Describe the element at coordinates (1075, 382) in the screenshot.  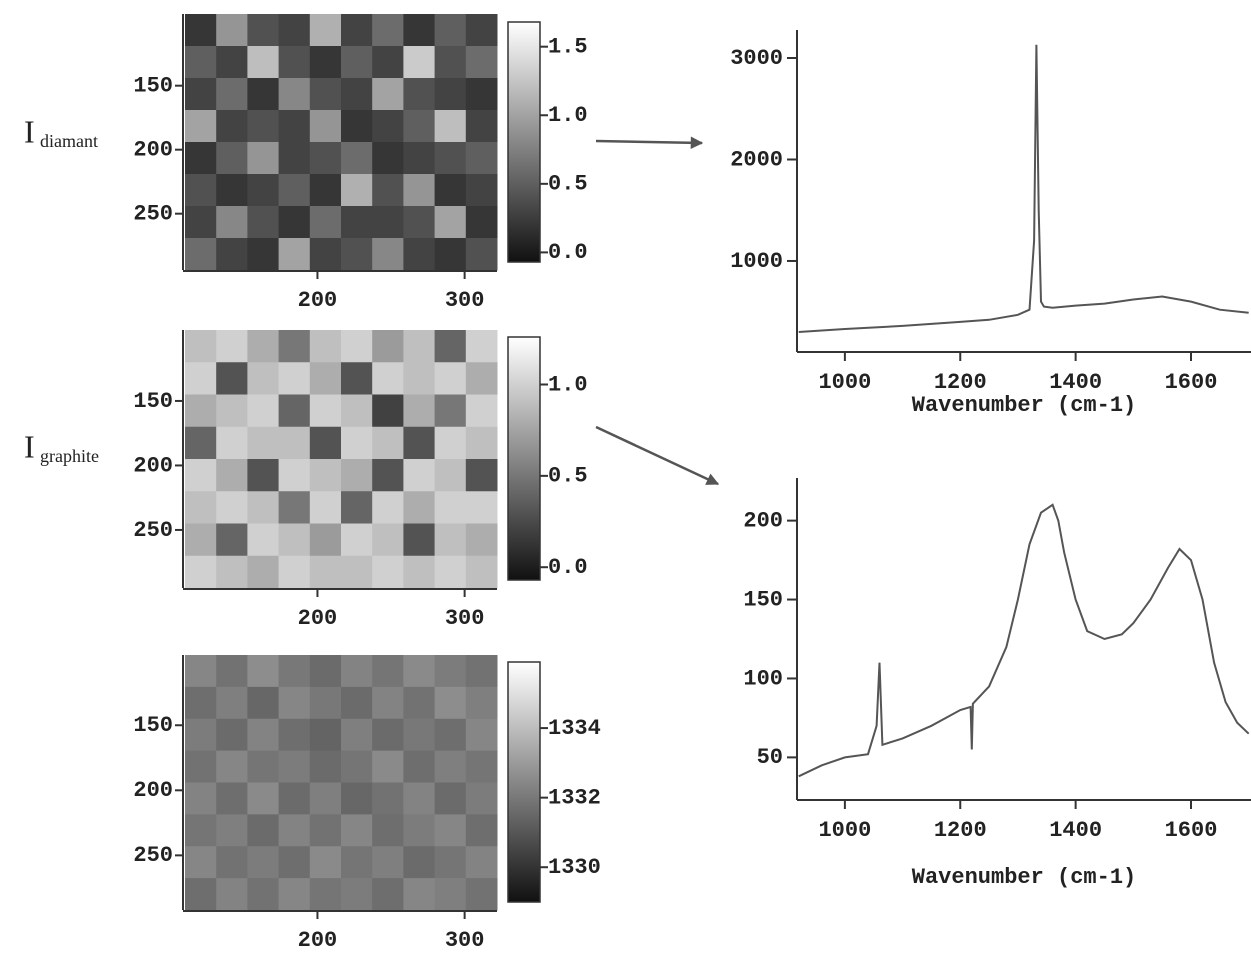
I see `x-tick-label: 1400` at that location.